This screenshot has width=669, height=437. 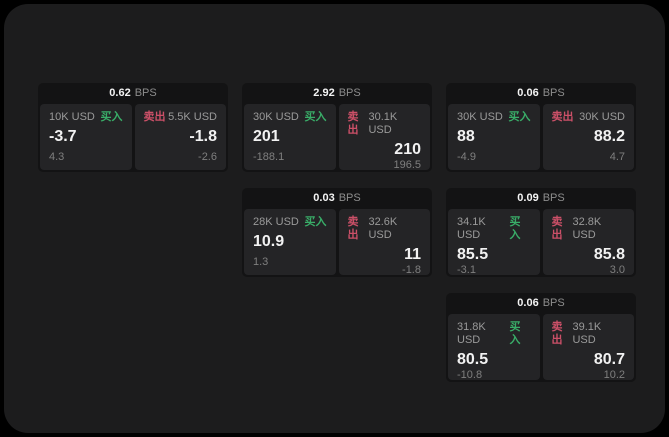 I want to click on buy-change: -3.1, so click(x=466, y=270).